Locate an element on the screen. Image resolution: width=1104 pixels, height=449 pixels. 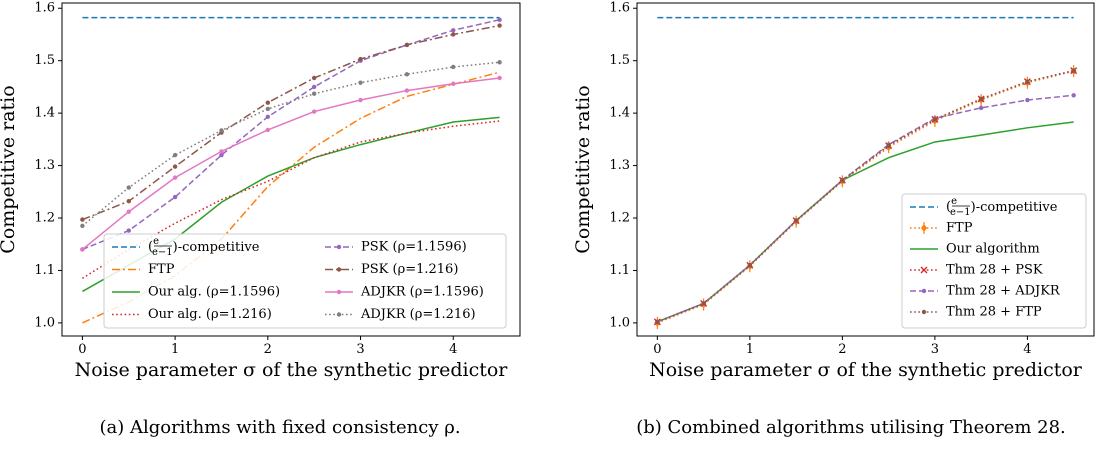
y-tick-label: 1.0 is located at coordinates (619, 322).